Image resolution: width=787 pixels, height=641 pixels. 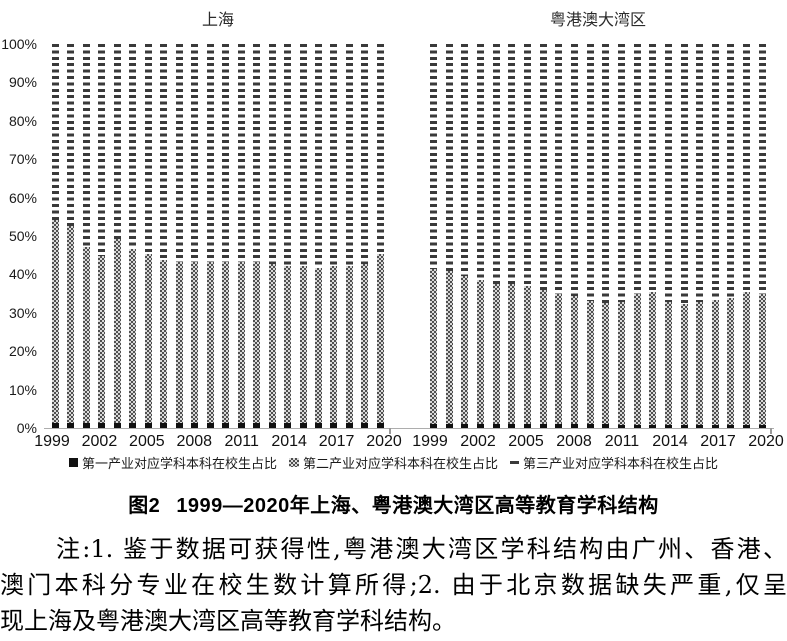 What do you see at coordinates (22, 236) in the screenshot?
I see `y-tick-label: 50%` at bounding box center [22, 236].